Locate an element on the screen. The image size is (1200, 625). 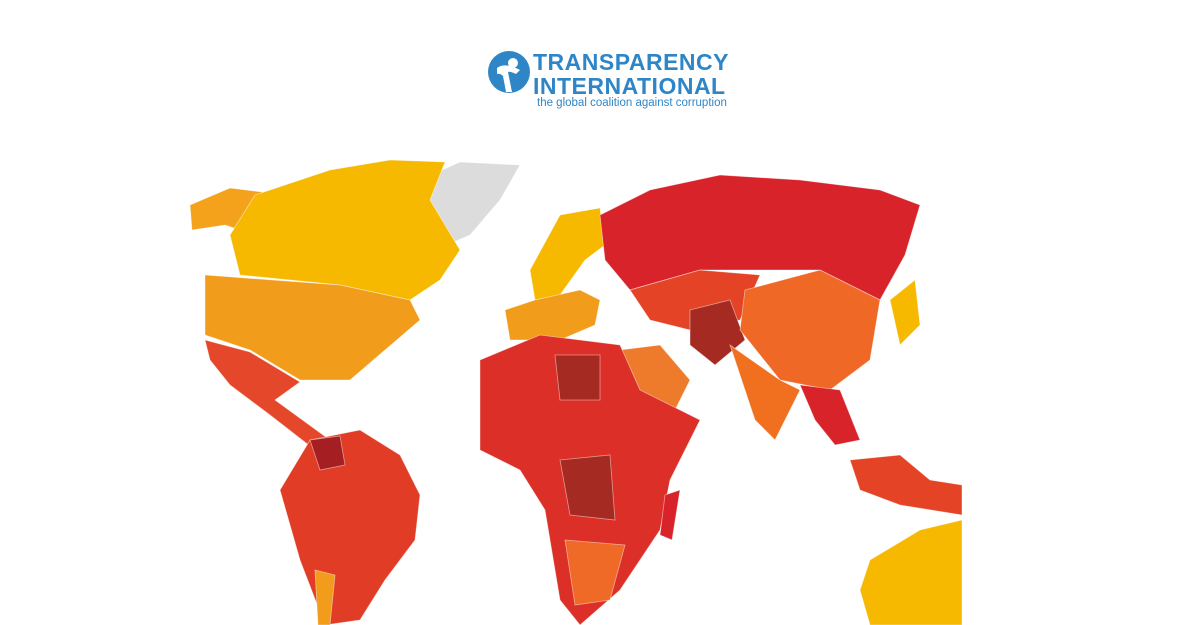
logo-tagline: the global coalition against corruption is located at coordinates (632, 103).